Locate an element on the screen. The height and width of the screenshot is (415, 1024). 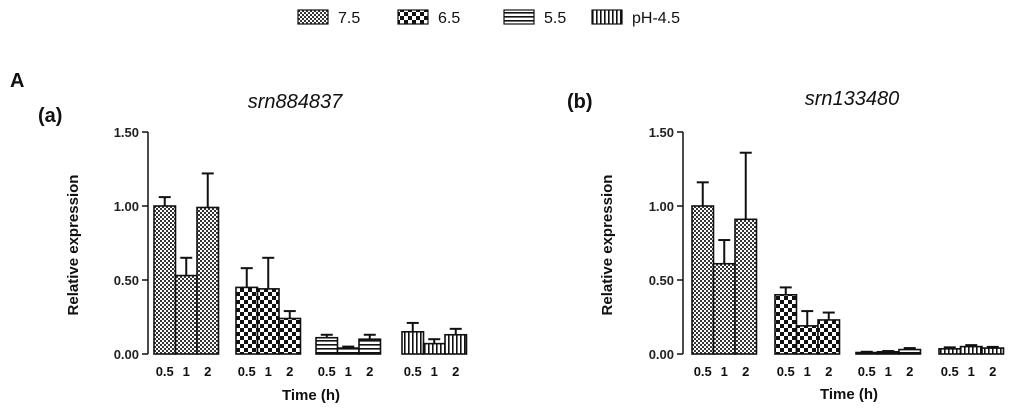
figure-label: A is located at coordinates (17, 81).